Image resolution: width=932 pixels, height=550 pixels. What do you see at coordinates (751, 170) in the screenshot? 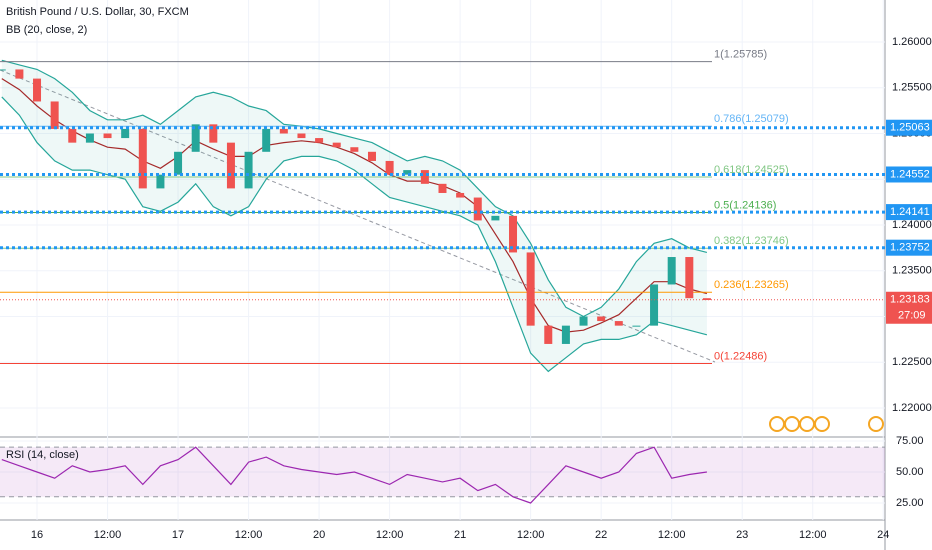
I see `fib-label: 0.618(1.24525)` at bounding box center [751, 170].